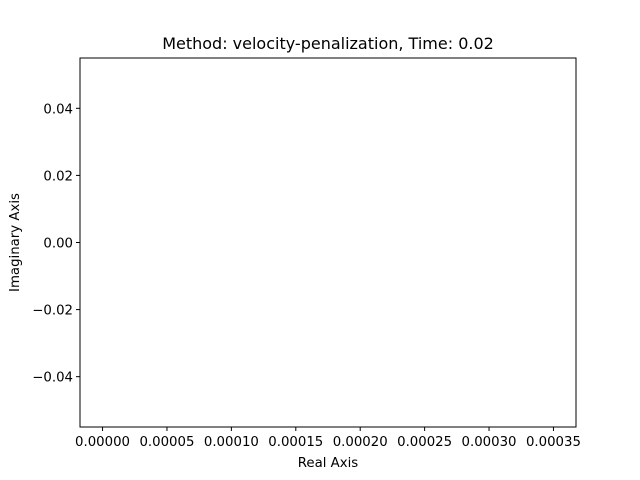 The width and height of the screenshot is (640, 480). I want to click on x-tick-label: 0.00030, so click(489, 442).